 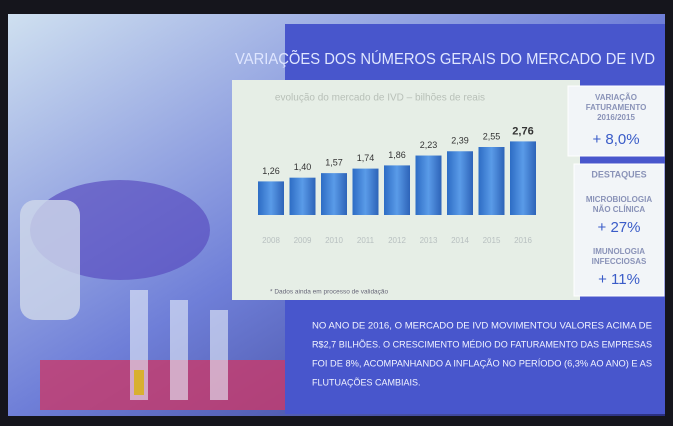 I want to click on value-label: 2,23, so click(x=429, y=145).